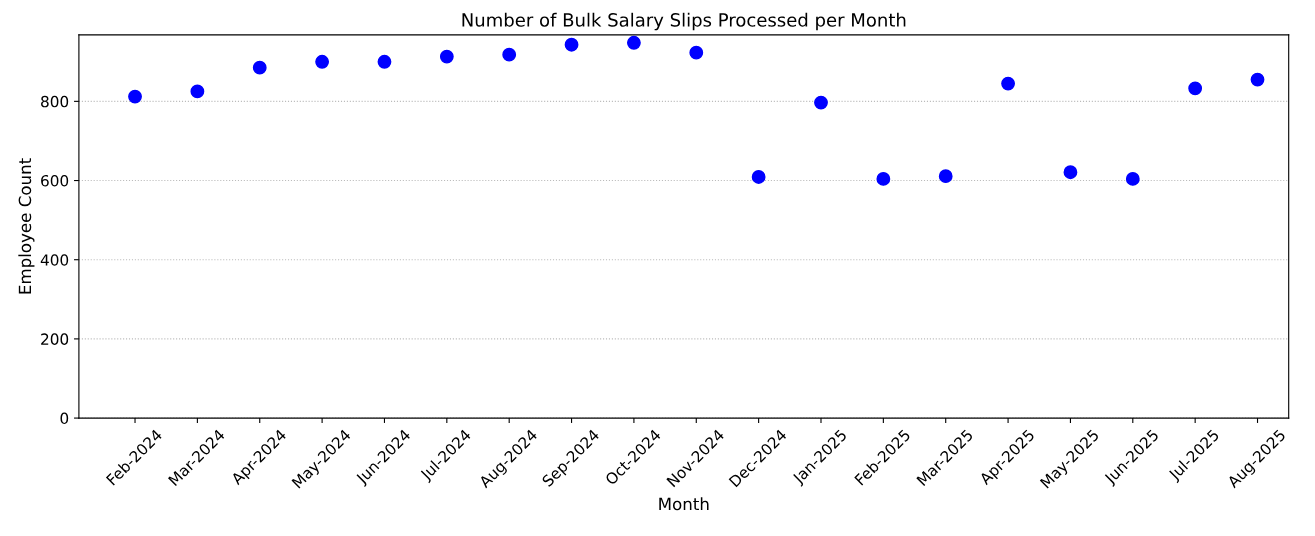 This screenshot has width=1315, height=536. What do you see at coordinates (55, 181) in the screenshot?
I see `y-tick-label: 600` at bounding box center [55, 181].